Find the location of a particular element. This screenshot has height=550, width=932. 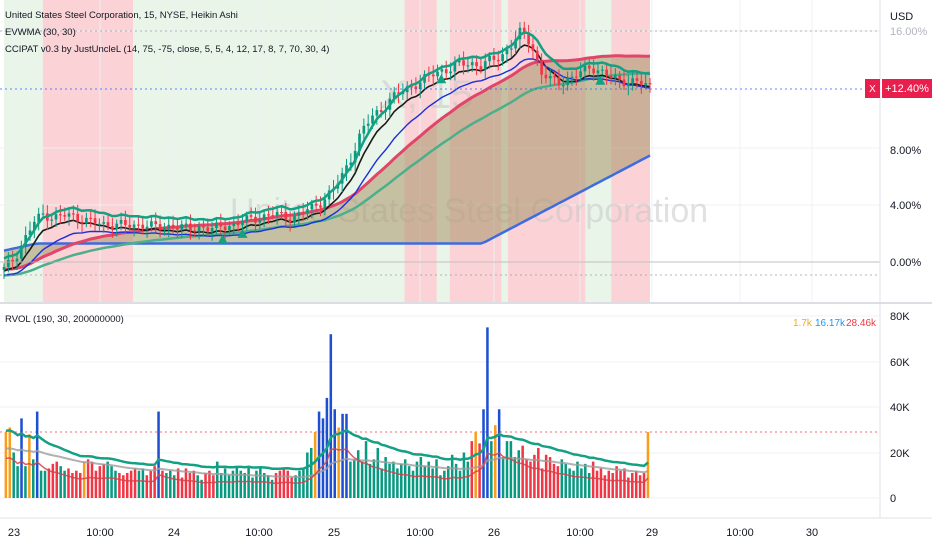

volume-axis: 0 20K 40K 60K 80K is located at coordinates (900, 408).